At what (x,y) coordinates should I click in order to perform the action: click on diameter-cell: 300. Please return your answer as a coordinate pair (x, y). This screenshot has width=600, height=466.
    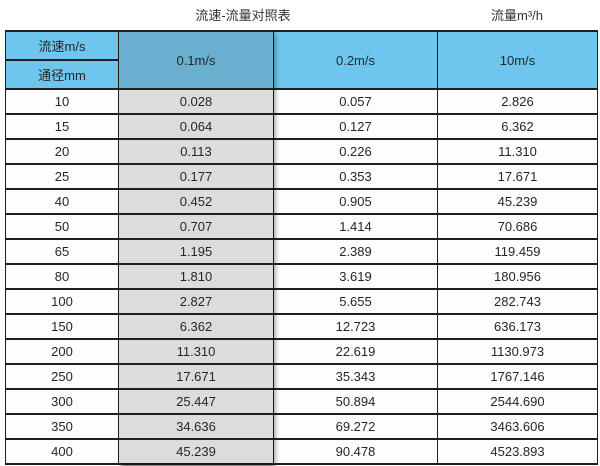
    Looking at the image, I should click on (62, 401).